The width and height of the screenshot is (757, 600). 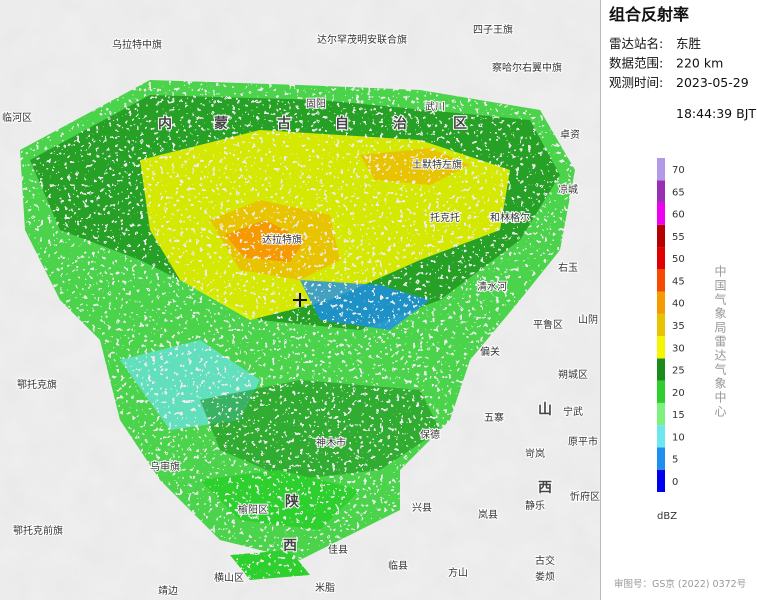 I want to click on place-label: 偏关, so click(x=490, y=351).